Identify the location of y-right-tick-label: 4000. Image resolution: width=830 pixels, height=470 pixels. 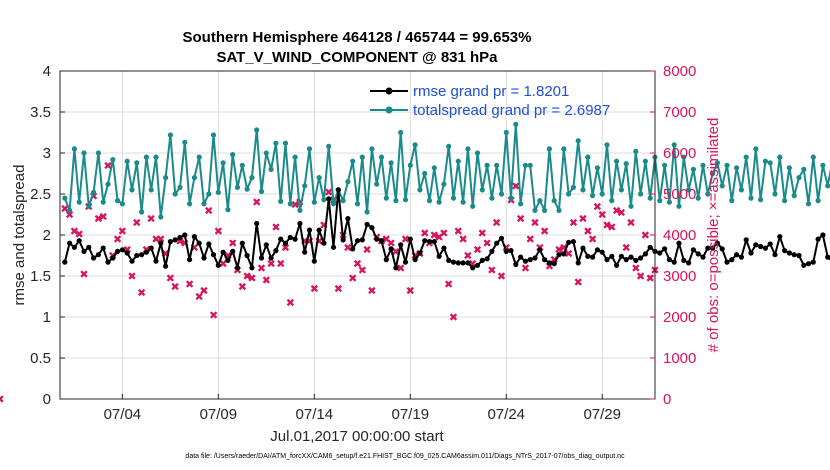
(679, 235).